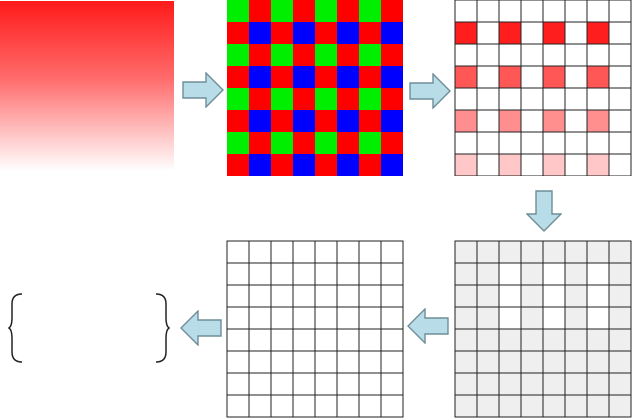 The width and height of the screenshot is (643, 420). What do you see at coordinates (87, 86) in the screenshot?
I see `source-gradient-image` at bounding box center [87, 86].